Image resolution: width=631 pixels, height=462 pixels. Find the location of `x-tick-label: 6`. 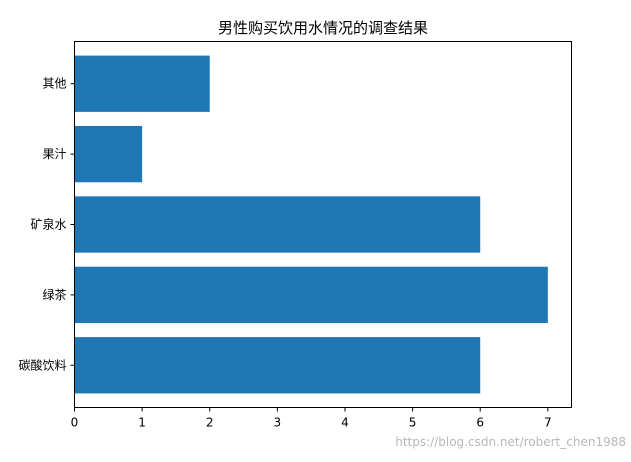

x-tick-label: 6 is located at coordinates (480, 423).